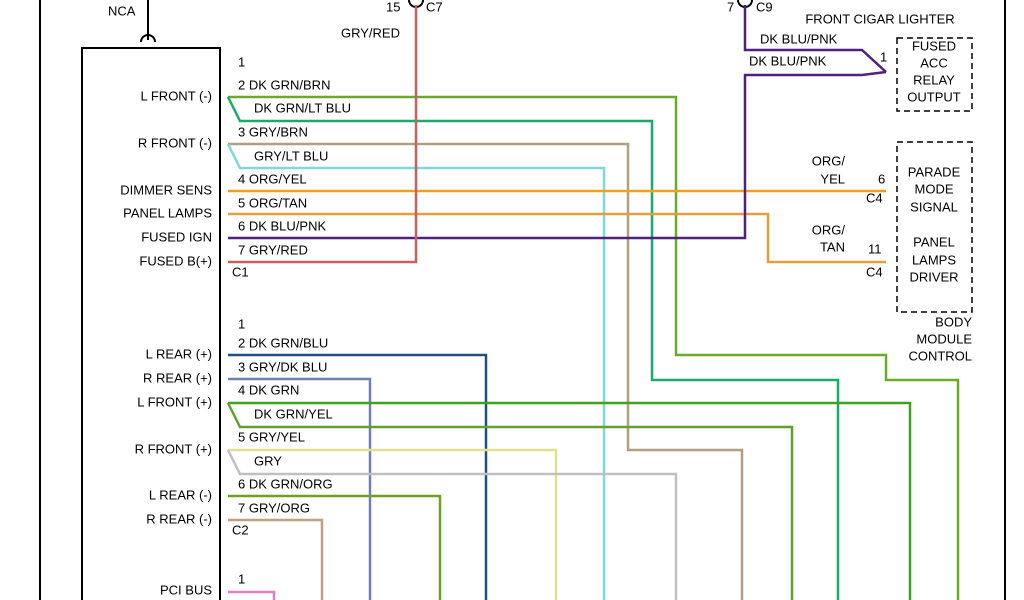  What do you see at coordinates (434, 7) in the screenshot?
I see `connector-label: C7` at bounding box center [434, 7].